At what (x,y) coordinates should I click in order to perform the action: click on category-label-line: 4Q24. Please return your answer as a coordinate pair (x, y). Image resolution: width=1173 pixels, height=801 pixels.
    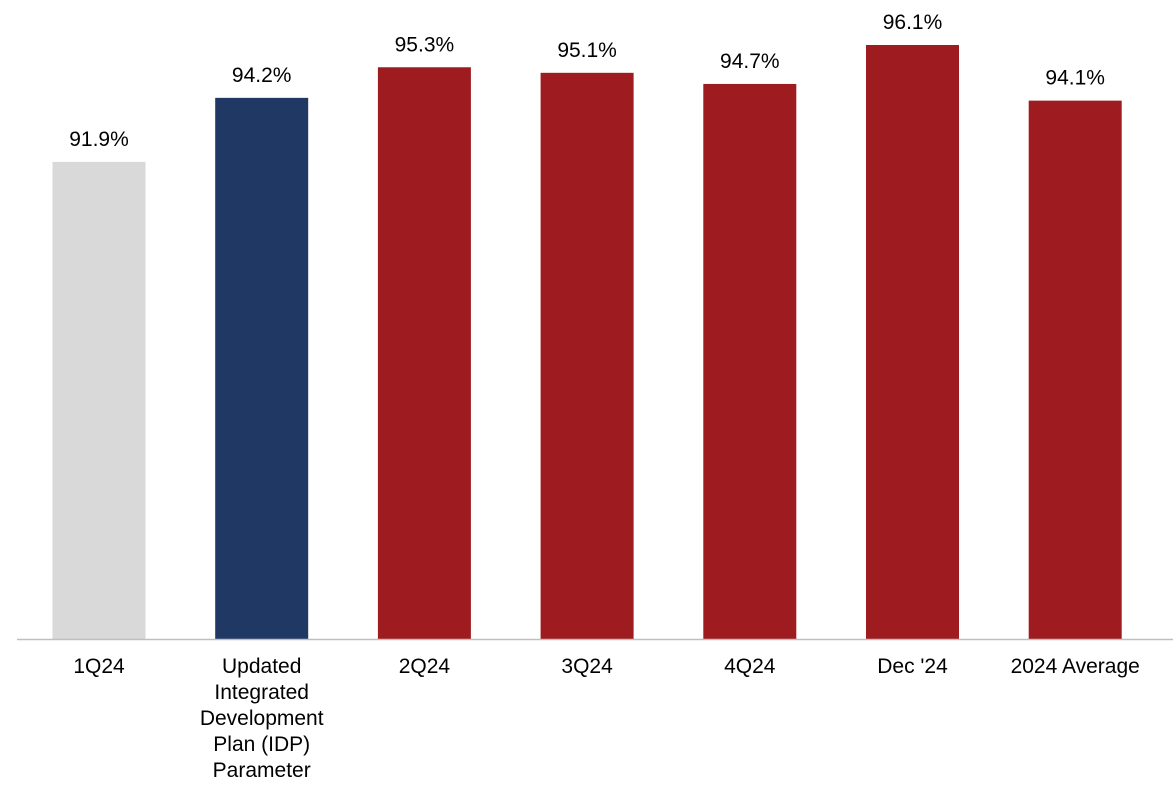
    Looking at the image, I should click on (750, 666).